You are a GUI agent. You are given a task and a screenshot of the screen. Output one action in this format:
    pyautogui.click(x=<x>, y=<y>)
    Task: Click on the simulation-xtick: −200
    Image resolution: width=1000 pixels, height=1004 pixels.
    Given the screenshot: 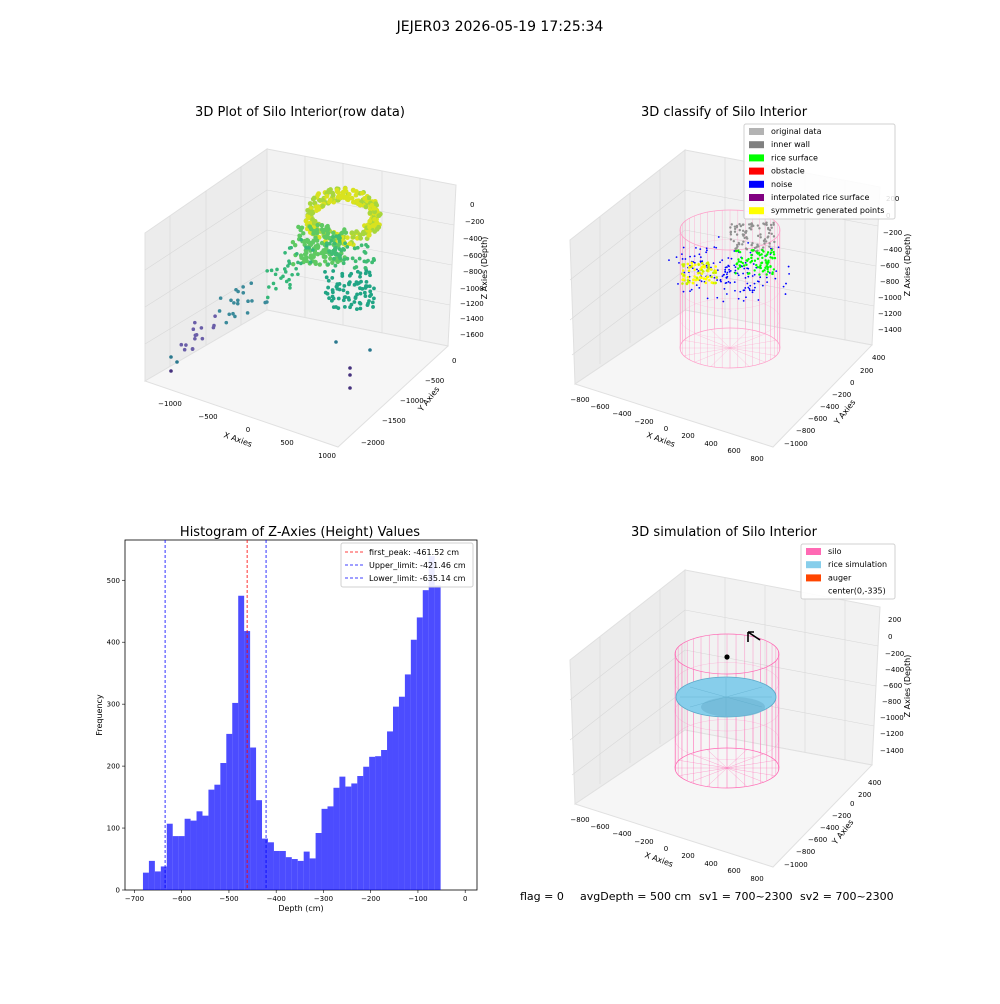 What is the action you would take?
    pyautogui.click(x=643, y=842)
    